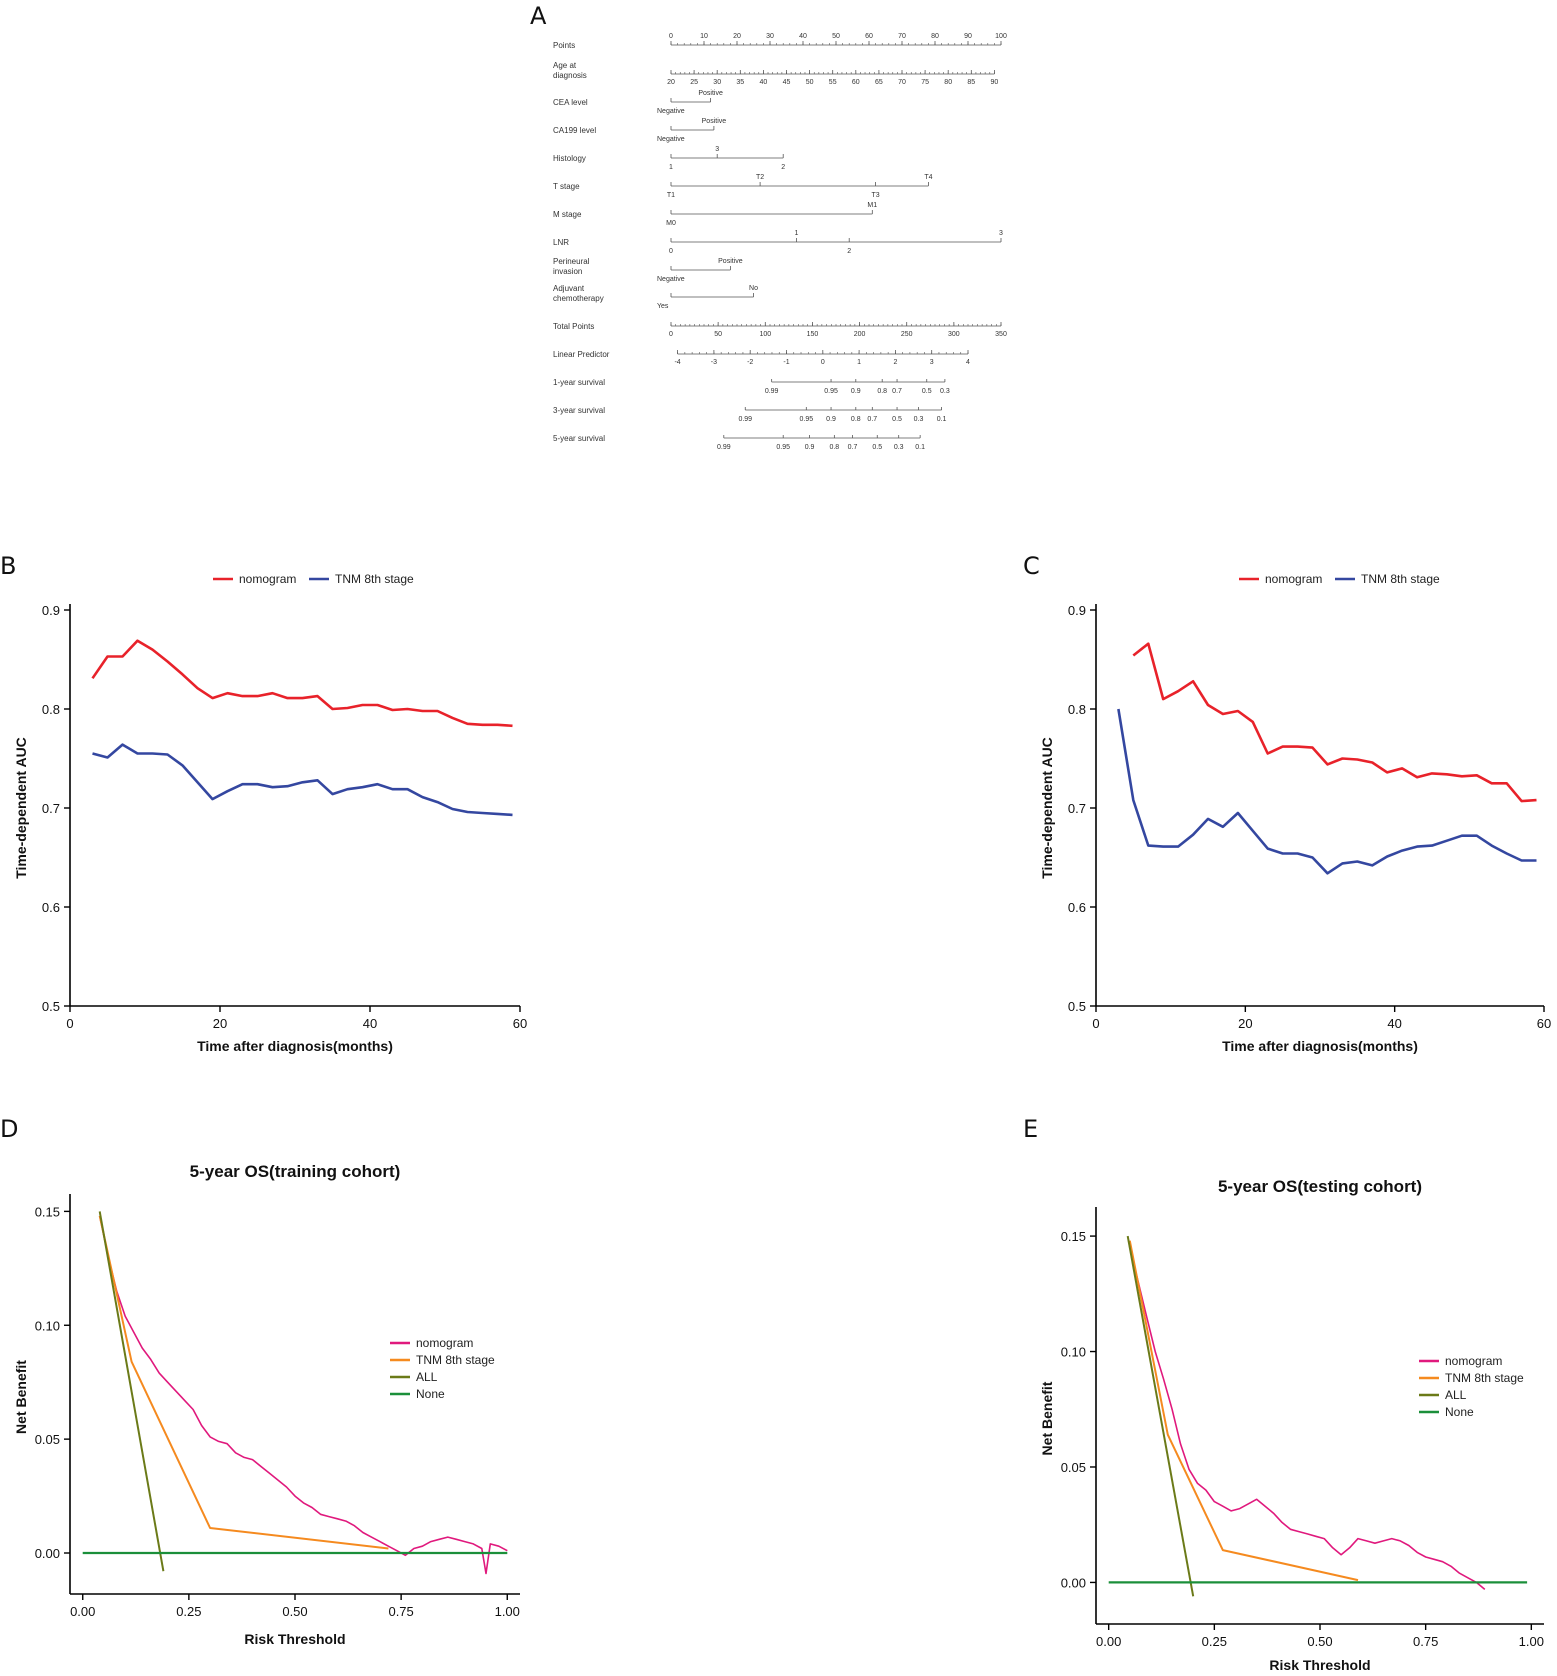  What do you see at coordinates (787, 82) in the screenshot?
I see `nomogram-tick-label: 45` at bounding box center [787, 82].